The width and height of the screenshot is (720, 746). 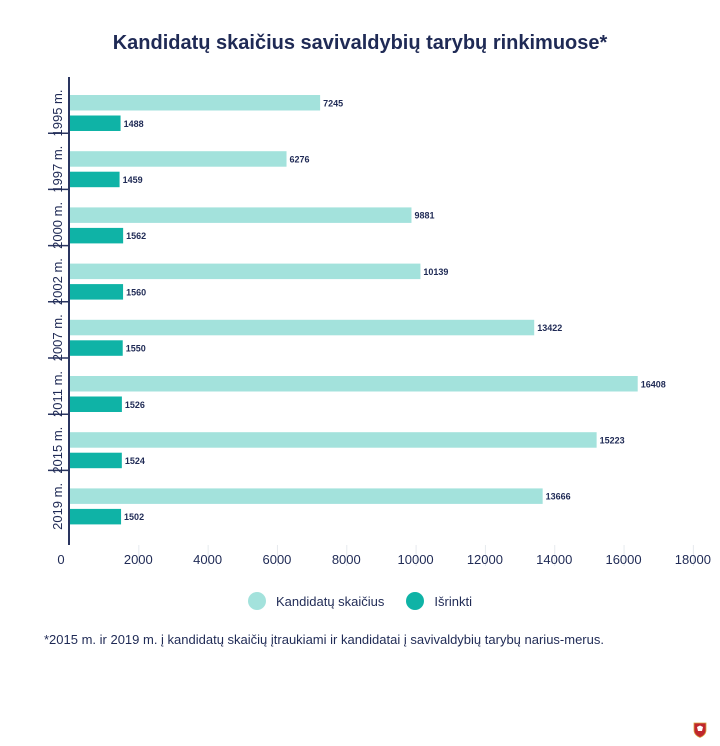 I want to click on legend-item-isrinkti: Išrinkti, so click(x=439, y=601).